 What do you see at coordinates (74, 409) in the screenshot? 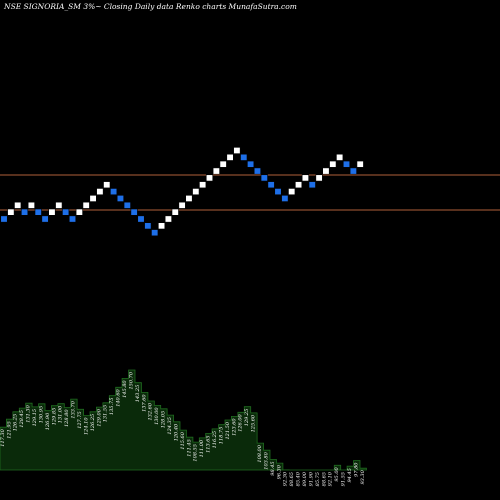
I see `volume-value-label: 133.70` at bounding box center [74, 409].